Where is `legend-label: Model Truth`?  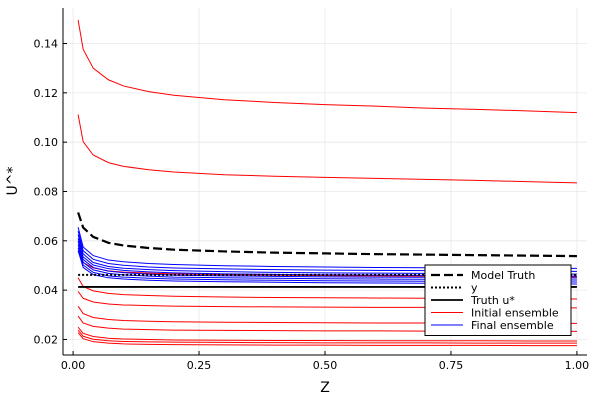
legend-label: Model Truth is located at coordinates (503, 275).